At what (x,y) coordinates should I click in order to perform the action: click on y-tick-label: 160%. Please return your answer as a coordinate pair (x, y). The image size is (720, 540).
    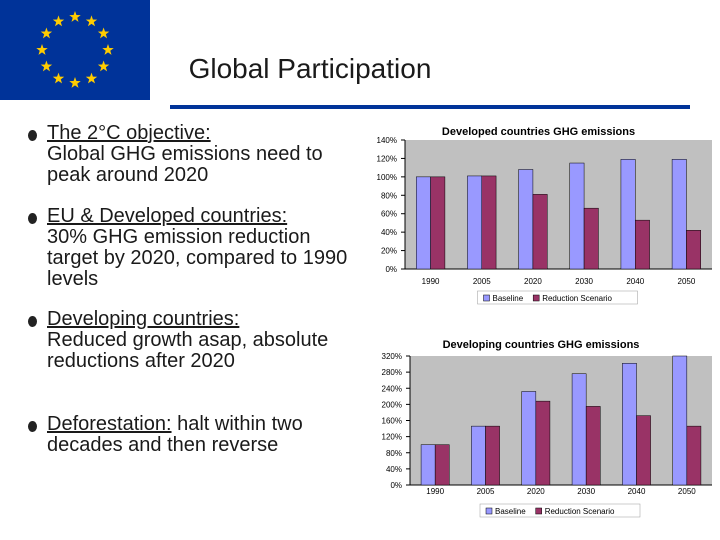
    Looking at the image, I should click on (392, 421).